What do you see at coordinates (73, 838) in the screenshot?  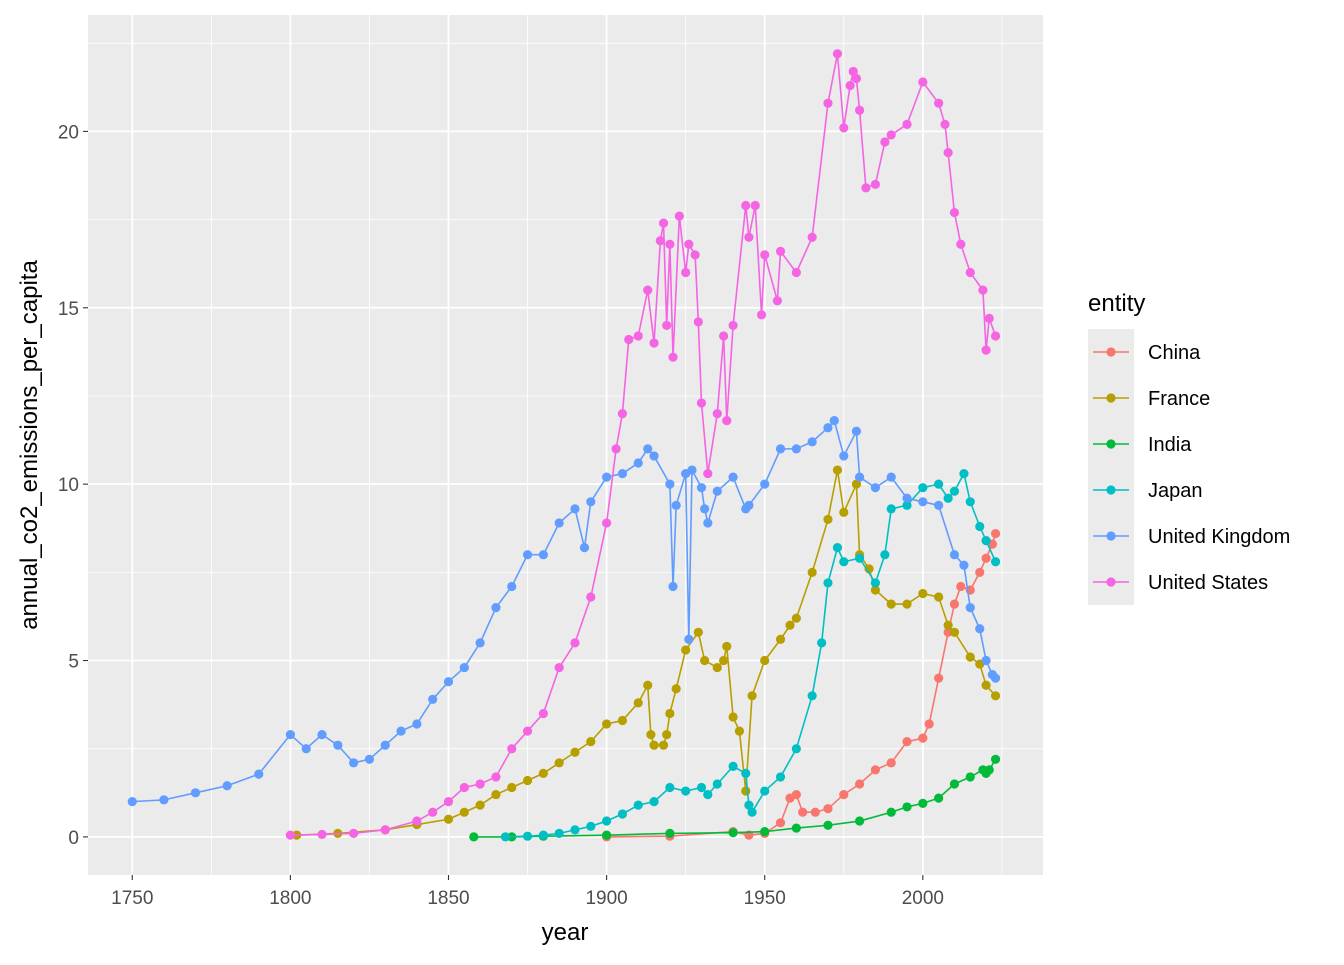 I see `y-tick-label: 0` at bounding box center [73, 838].